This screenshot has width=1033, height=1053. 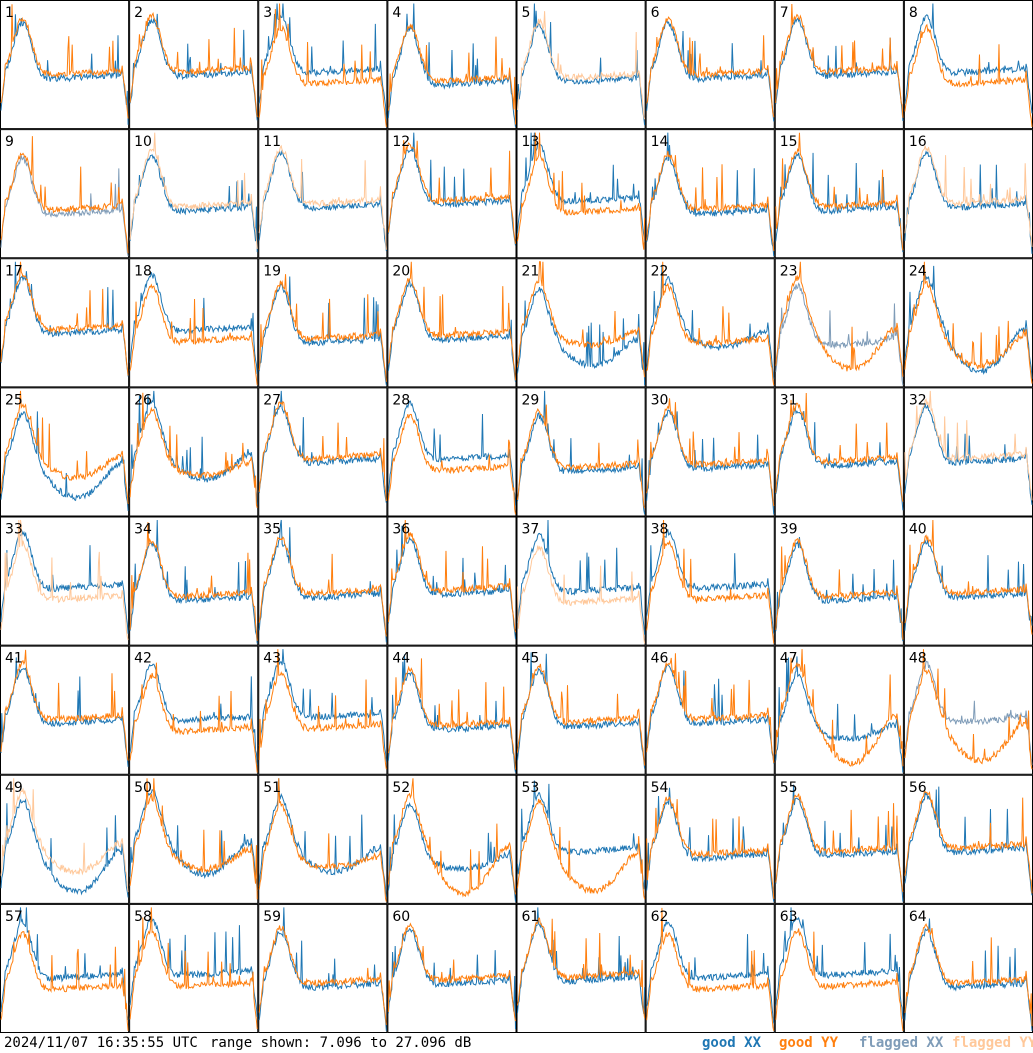 What do you see at coordinates (992, 1043) in the screenshot?
I see `legend-flagged-yy: flagged YY` at bounding box center [992, 1043].